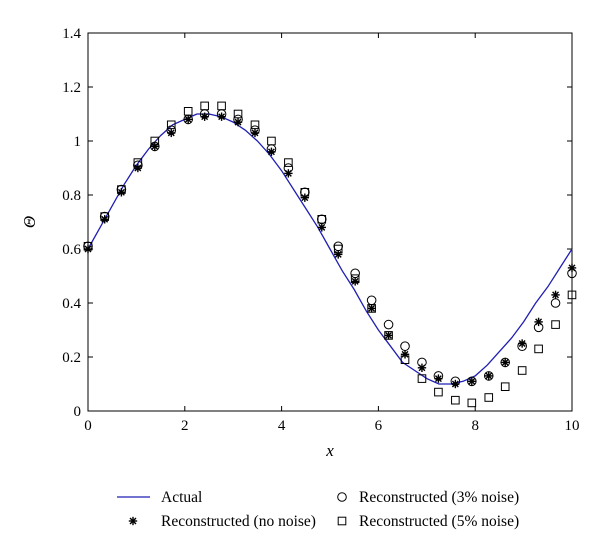  Describe the element at coordinates (181, 497) in the screenshot. I see `legend-label: Actual` at that location.